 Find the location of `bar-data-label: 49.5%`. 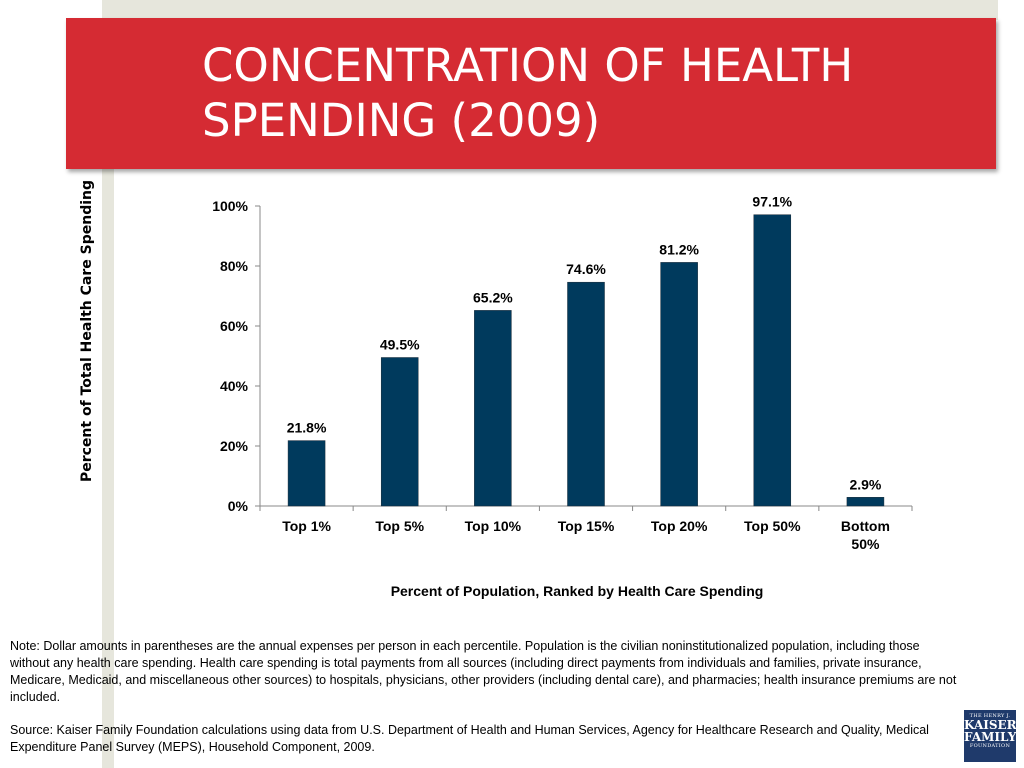

bar-data-label: 49.5% is located at coordinates (400, 345).